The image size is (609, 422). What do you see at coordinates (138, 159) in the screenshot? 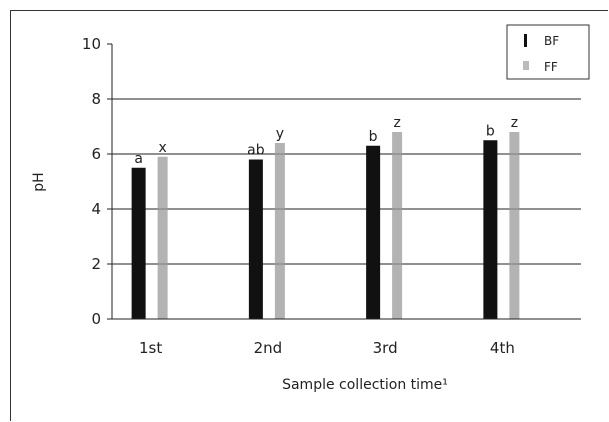
I see `sig-label-bf-1st: a` at bounding box center [138, 159].